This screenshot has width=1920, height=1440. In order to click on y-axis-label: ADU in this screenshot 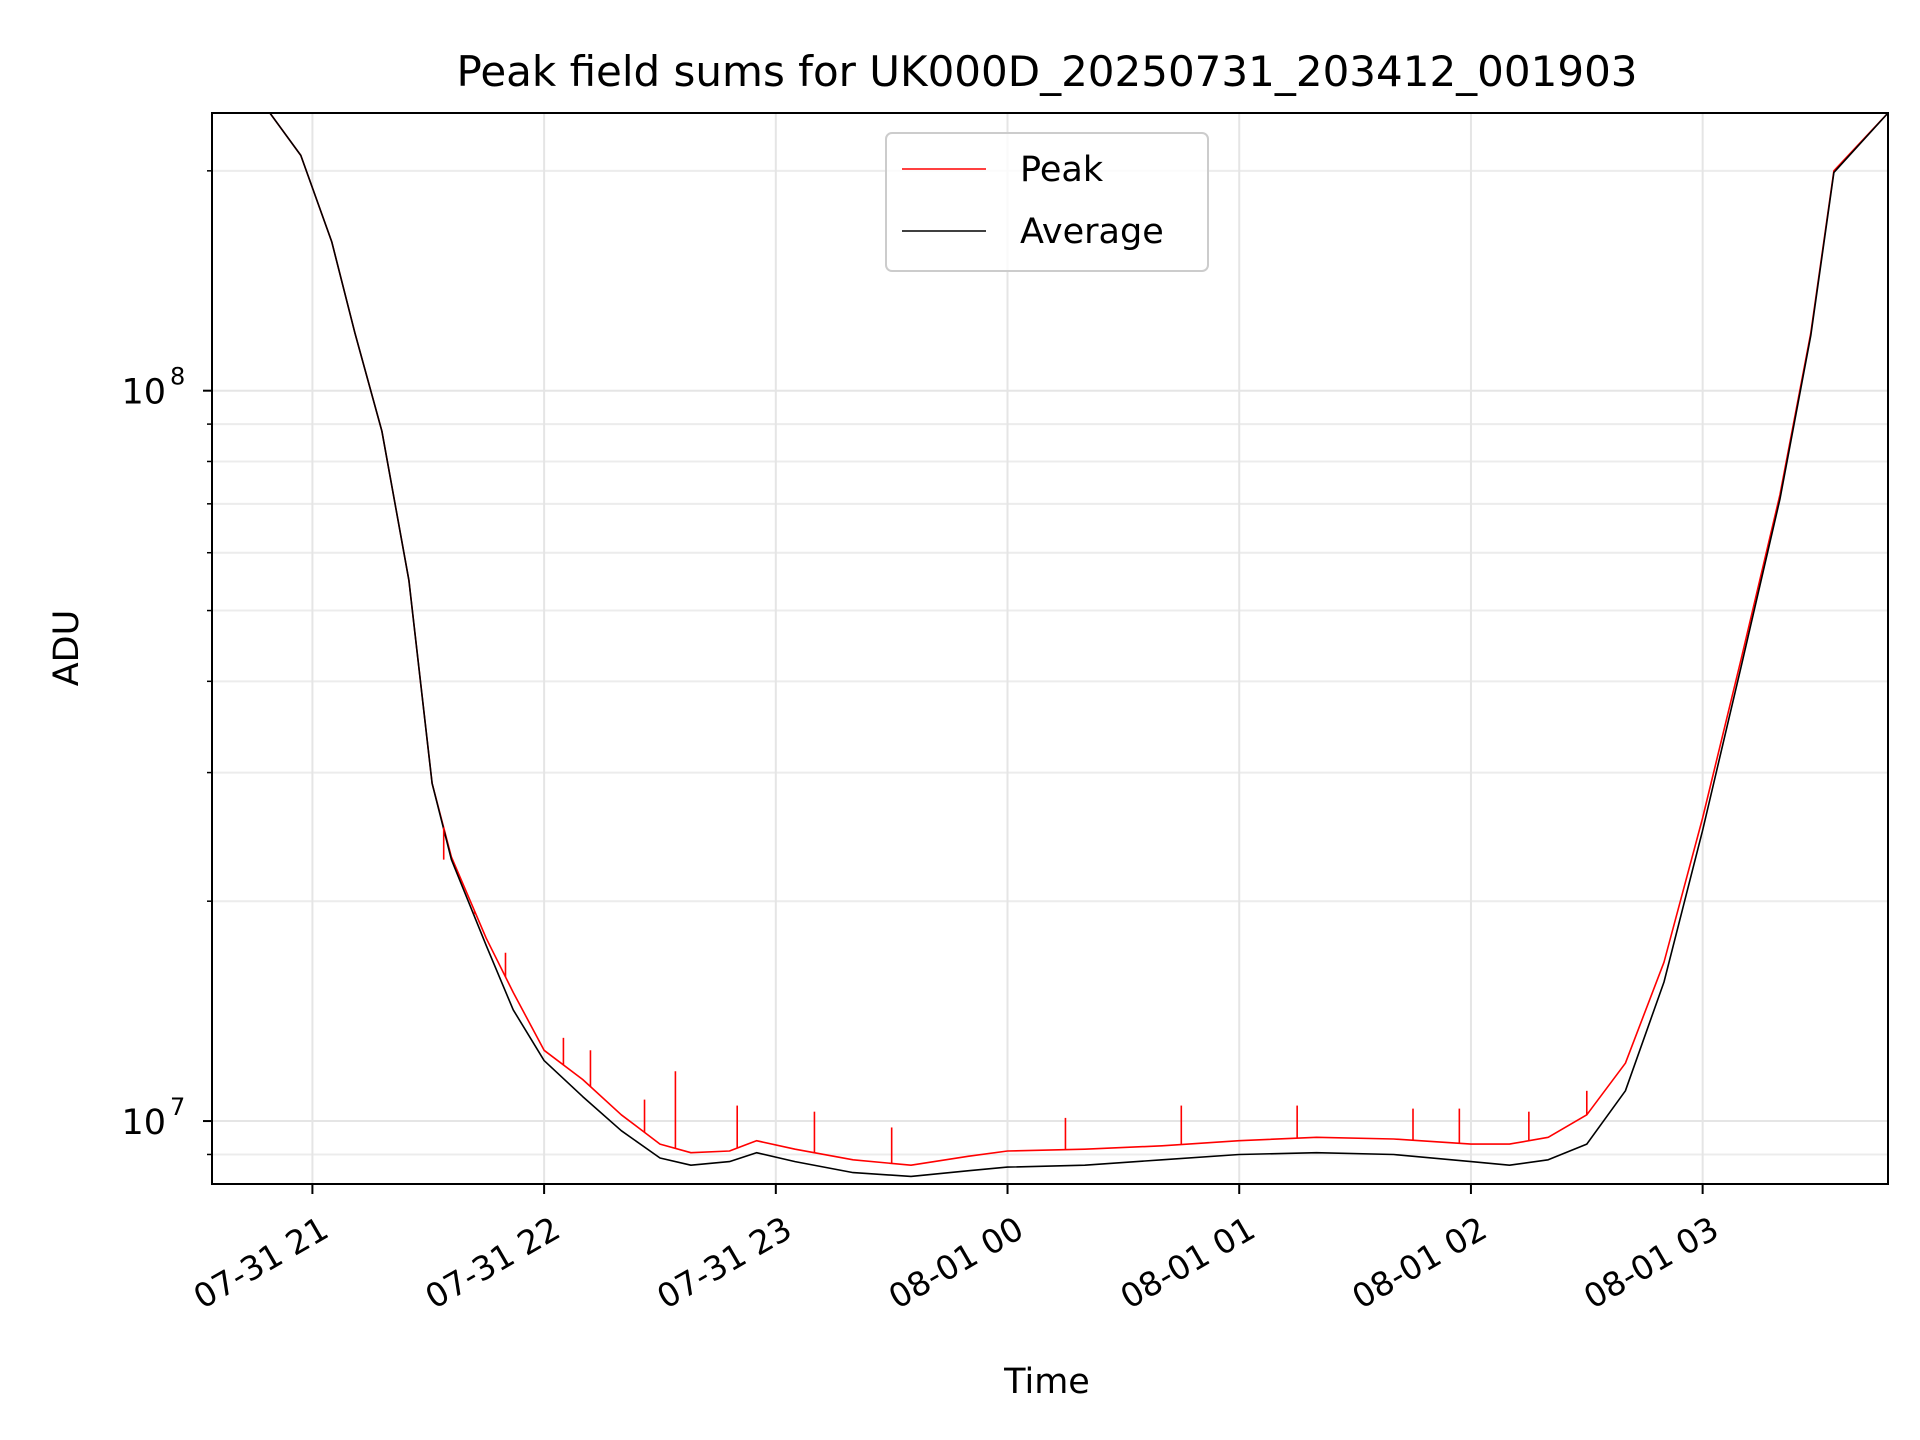, I will do `click(67, 648)`.